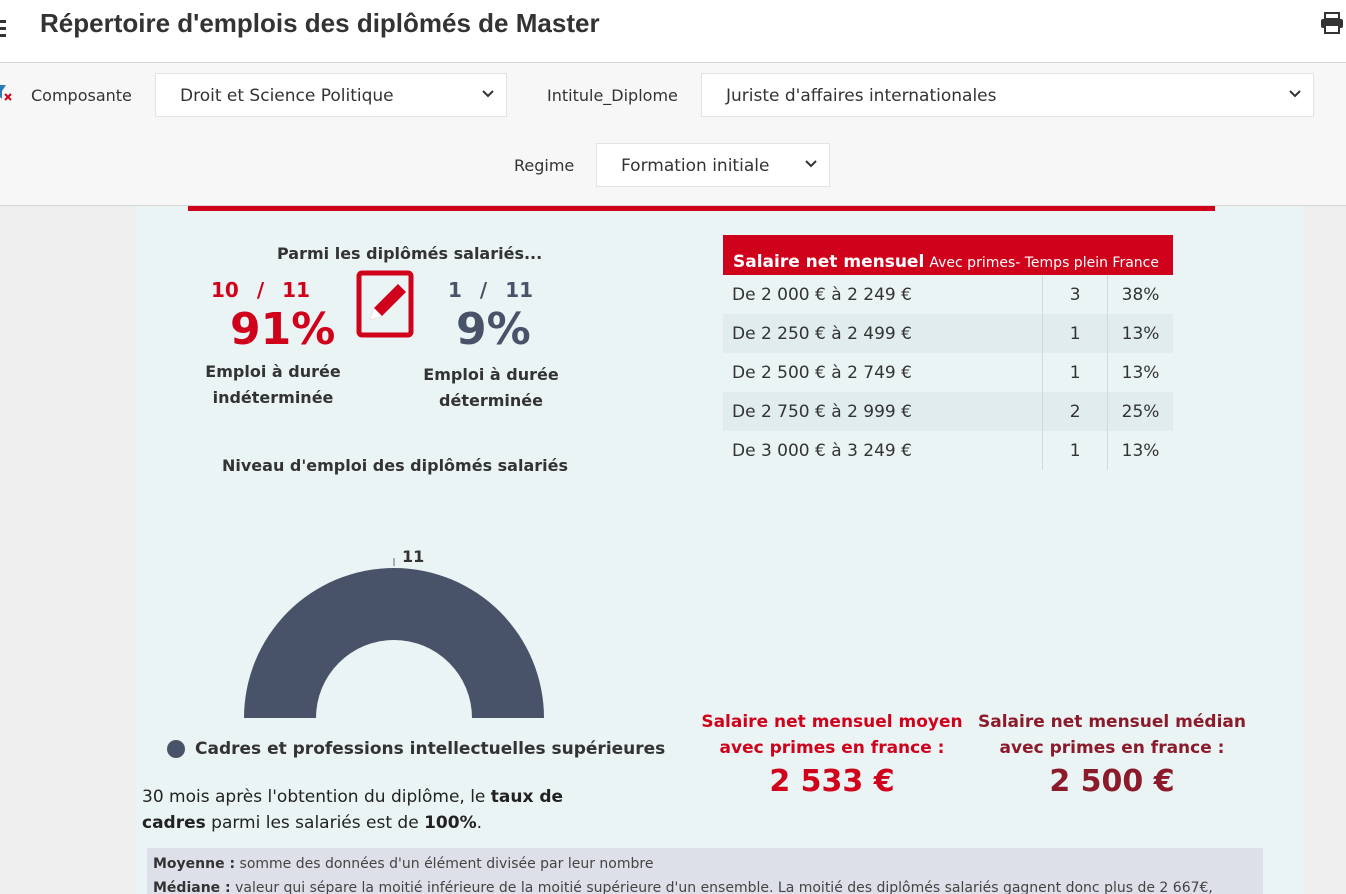  What do you see at coordinates (948, 450) in the screenshot?
I see `table-row: De 3 000 € à 3 249 € 1 13%` at bounding box center [948, 450].